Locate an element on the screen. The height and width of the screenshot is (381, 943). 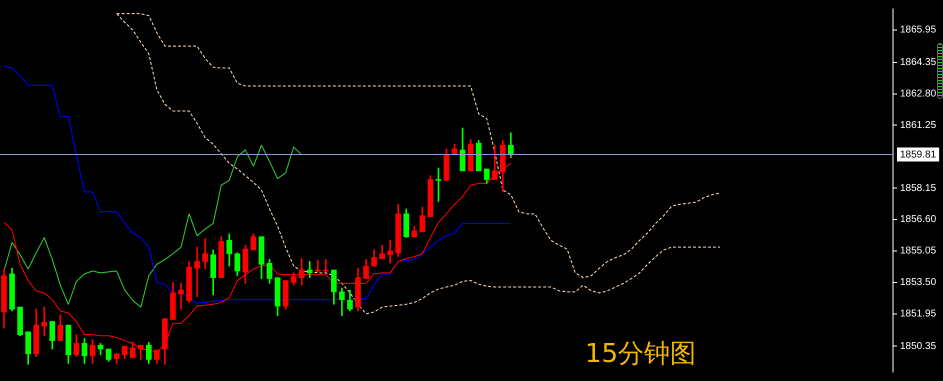
y-tick-label: 1864.35 is located at coordinates (918, 62).